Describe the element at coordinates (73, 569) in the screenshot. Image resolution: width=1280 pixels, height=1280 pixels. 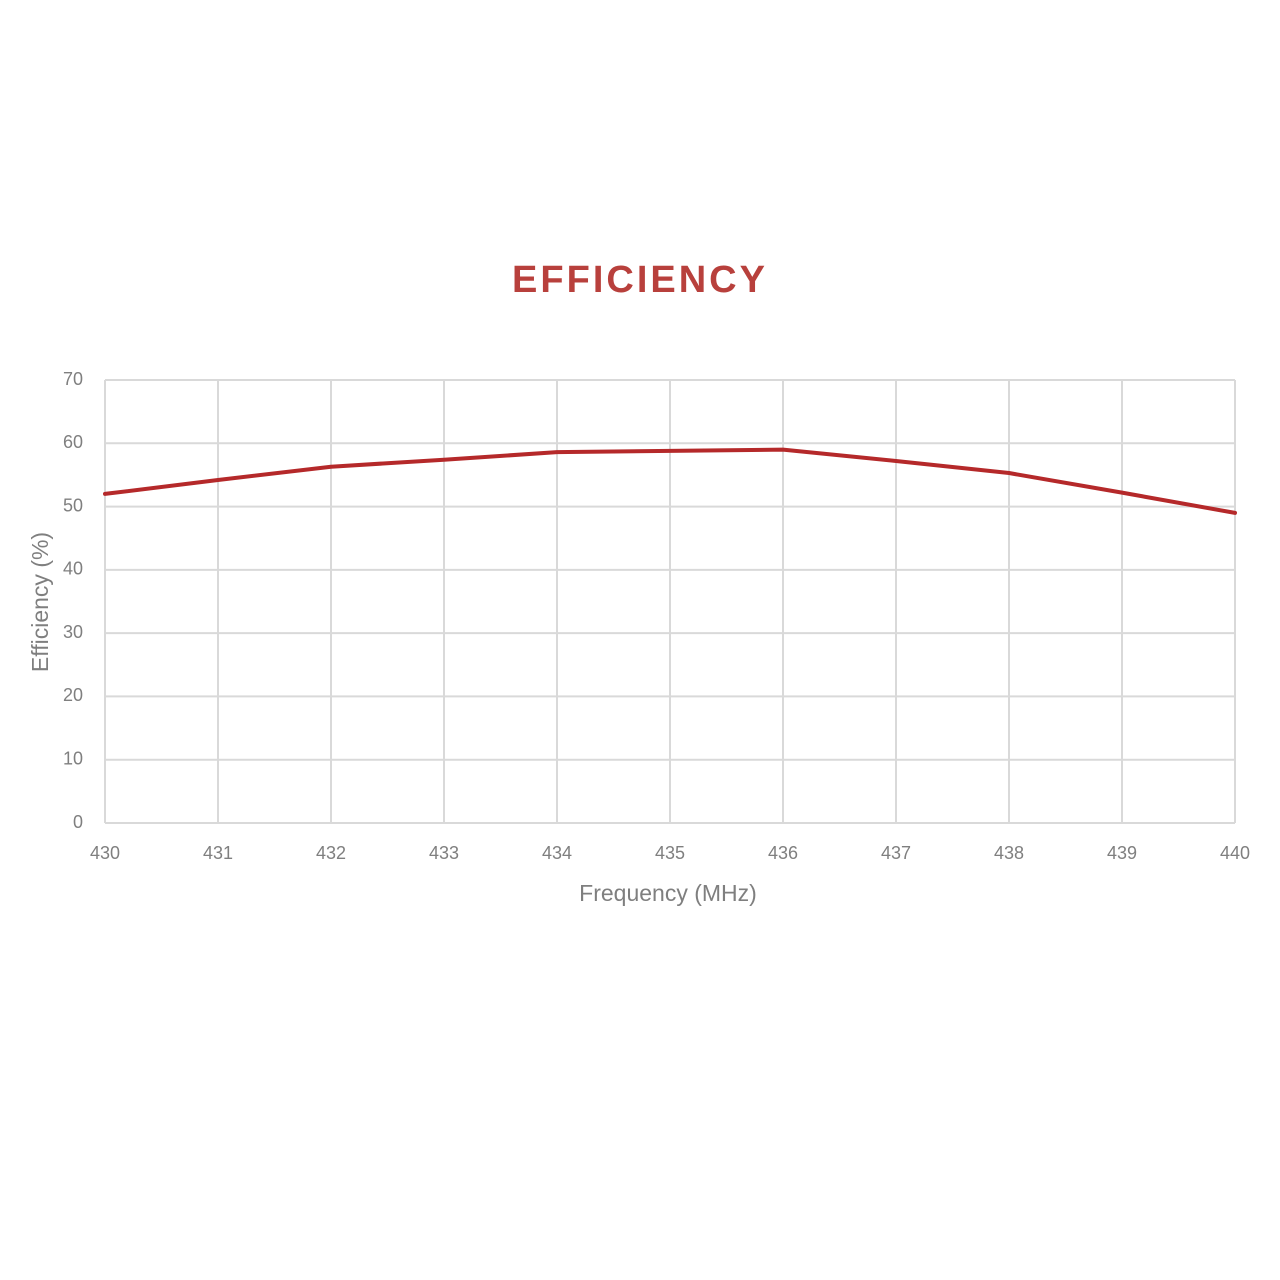
I see `y-tick-label: 40` at that location.